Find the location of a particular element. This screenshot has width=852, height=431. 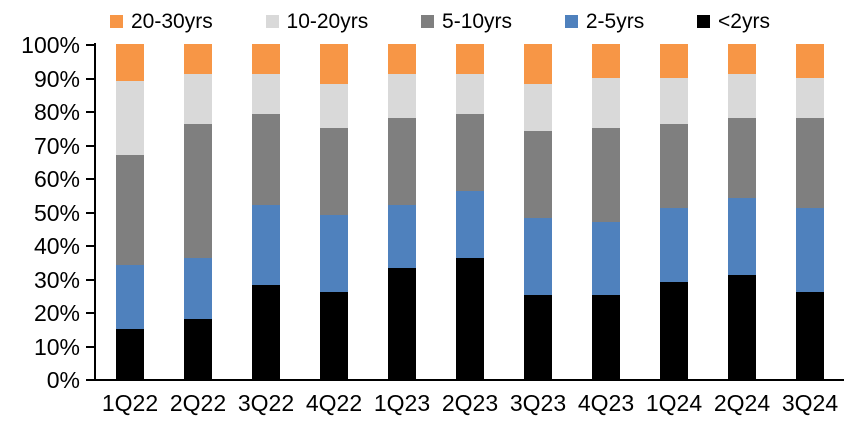

bar-1q23 is located at coordinates (402, 211).